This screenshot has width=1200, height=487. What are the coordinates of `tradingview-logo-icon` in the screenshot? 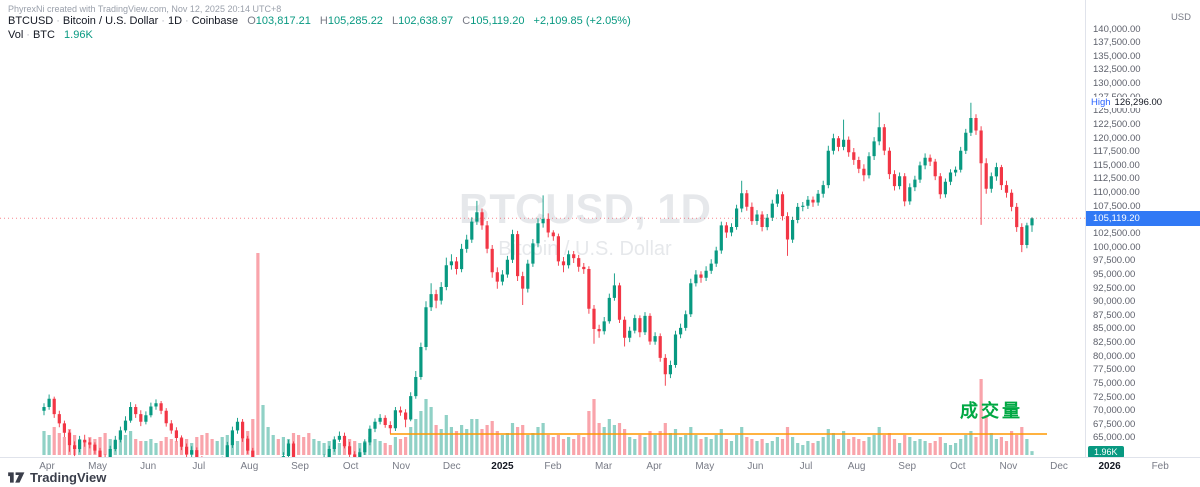 It's located at (16, 477).